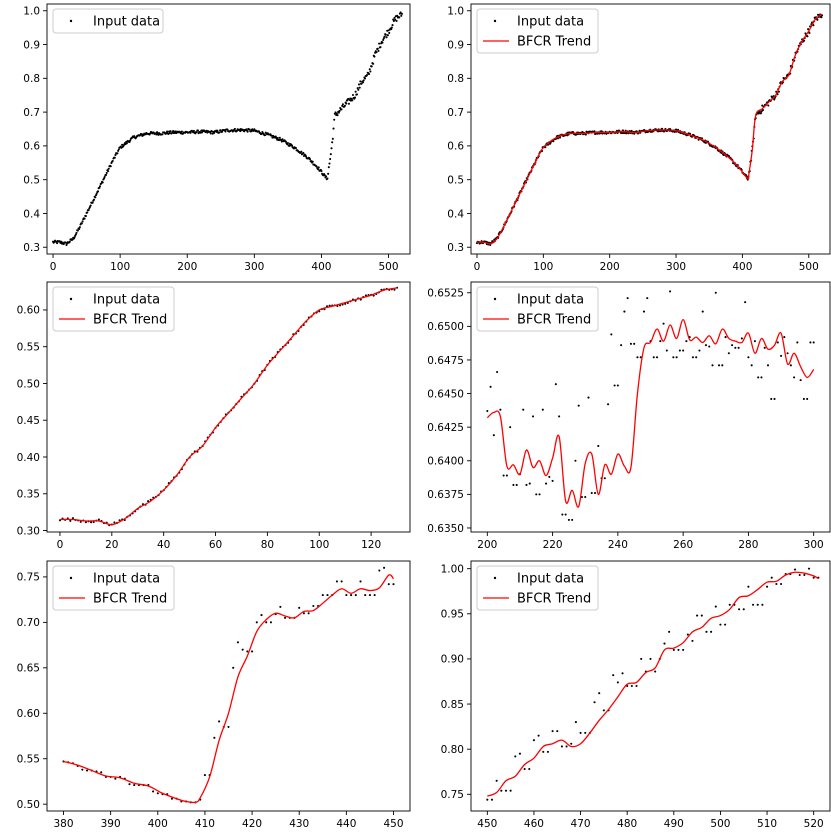 The width and height of the screenshot is (831, 834). I want to click on x-tick-label: 60, so click(215, 545).